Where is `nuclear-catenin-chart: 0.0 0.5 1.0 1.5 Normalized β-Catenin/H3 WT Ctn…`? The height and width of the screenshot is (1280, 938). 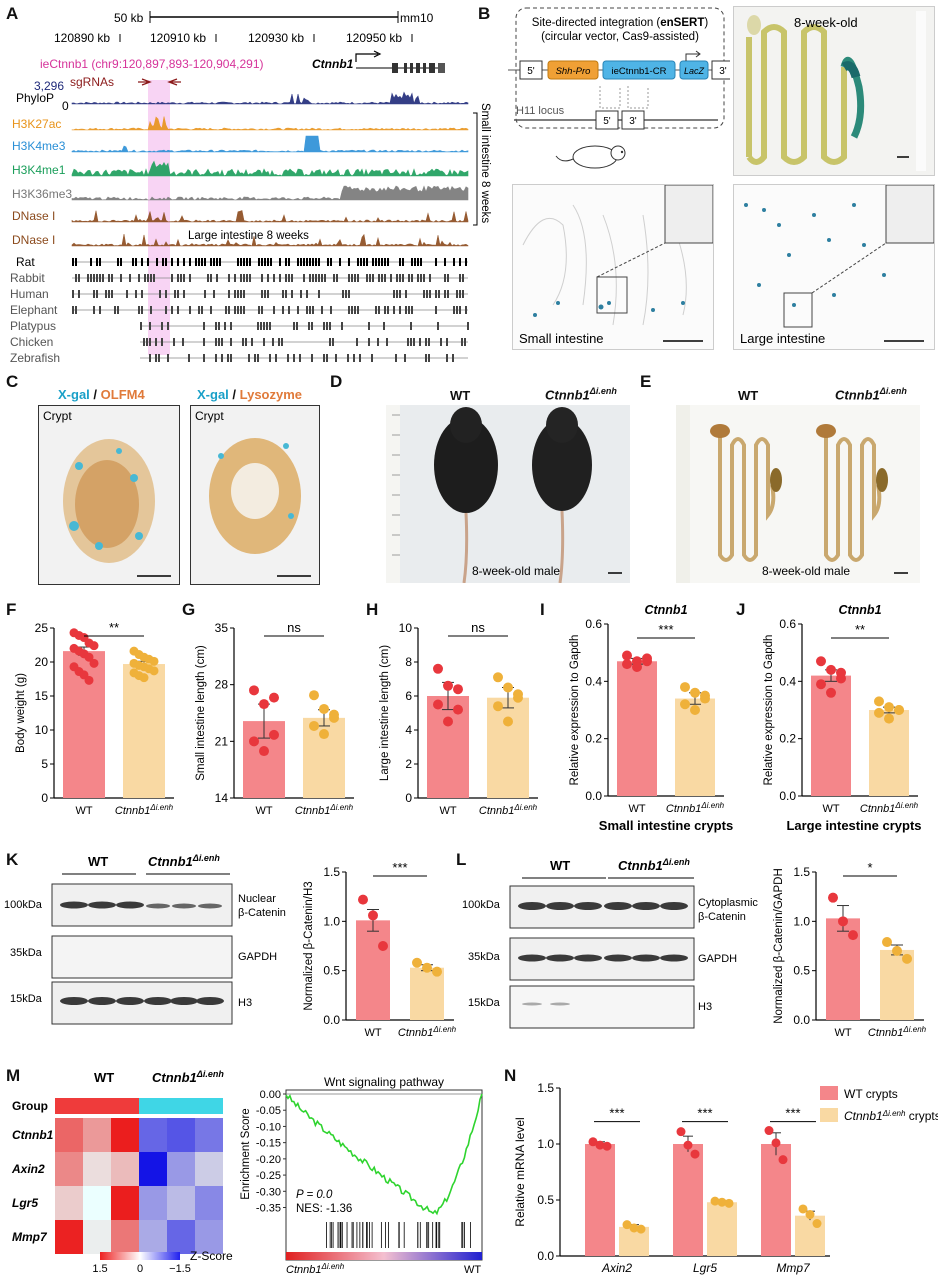 nuclear-catenin-chart: 0.0 0.5 1.0 1.5 Normalized β-Catenin/H3 WT Ctn… is located at coordinates (380, 949).